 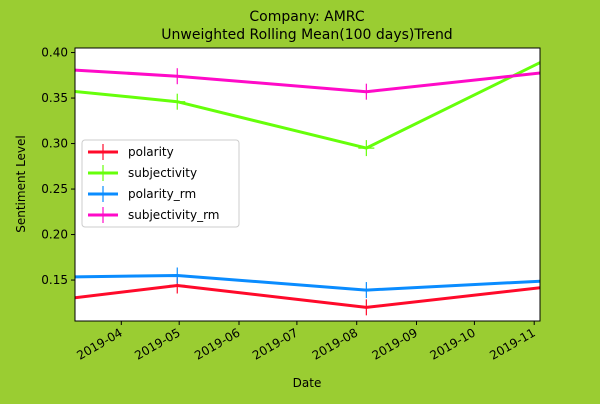 I want to click on x-tick-label: 2019-06, so click(x=217, y=343).